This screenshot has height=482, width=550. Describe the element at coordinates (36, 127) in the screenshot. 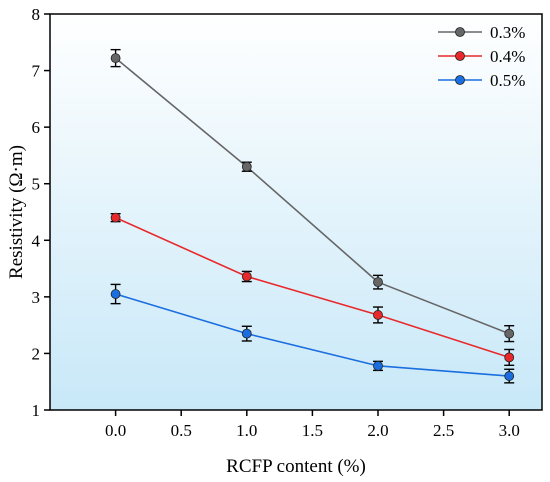

I see `y-tick-label: 6` at that location.